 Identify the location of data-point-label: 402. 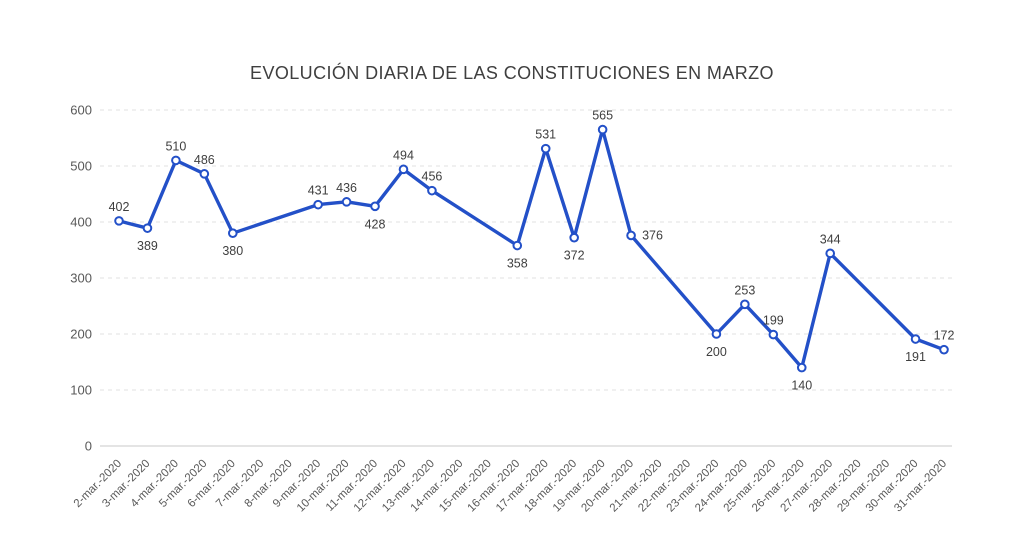
(119, 207).